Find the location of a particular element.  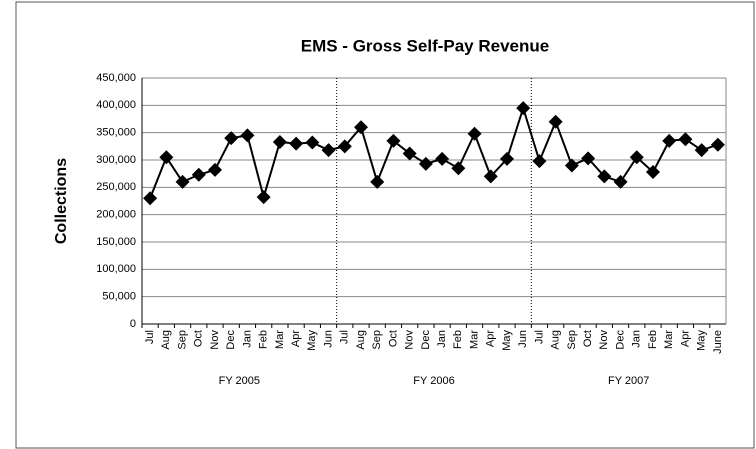

y-axis-label: Collections is located at coordinates (61, 201).